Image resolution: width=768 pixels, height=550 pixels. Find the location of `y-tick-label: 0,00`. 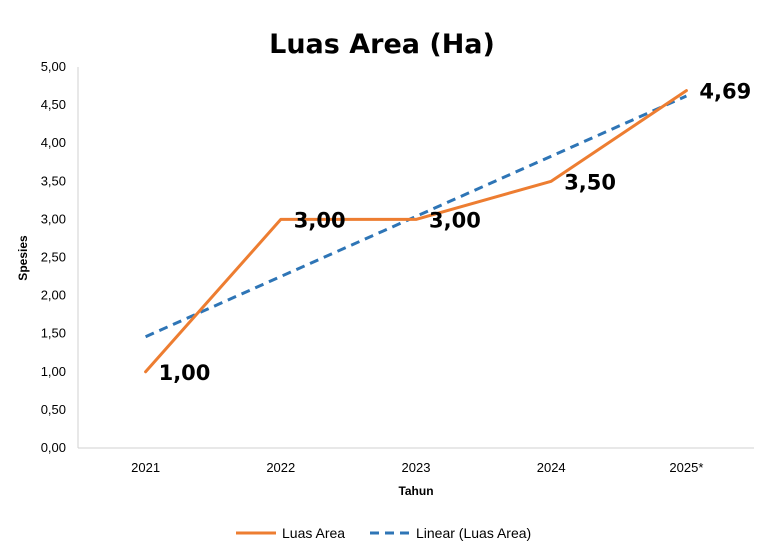

y-tick-label: 0,00 is located at coordinates (53, 447).